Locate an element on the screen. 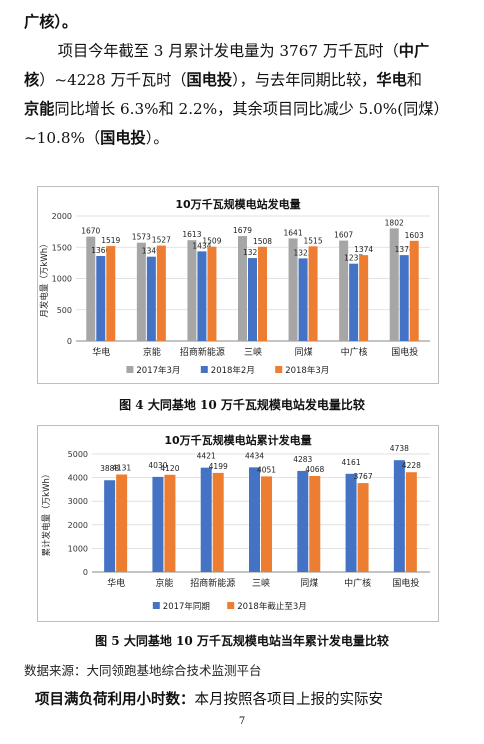 The image size is (484, 744). y-axis-label: 累计发电量（万kWh） is located at coordinates (46, 513).